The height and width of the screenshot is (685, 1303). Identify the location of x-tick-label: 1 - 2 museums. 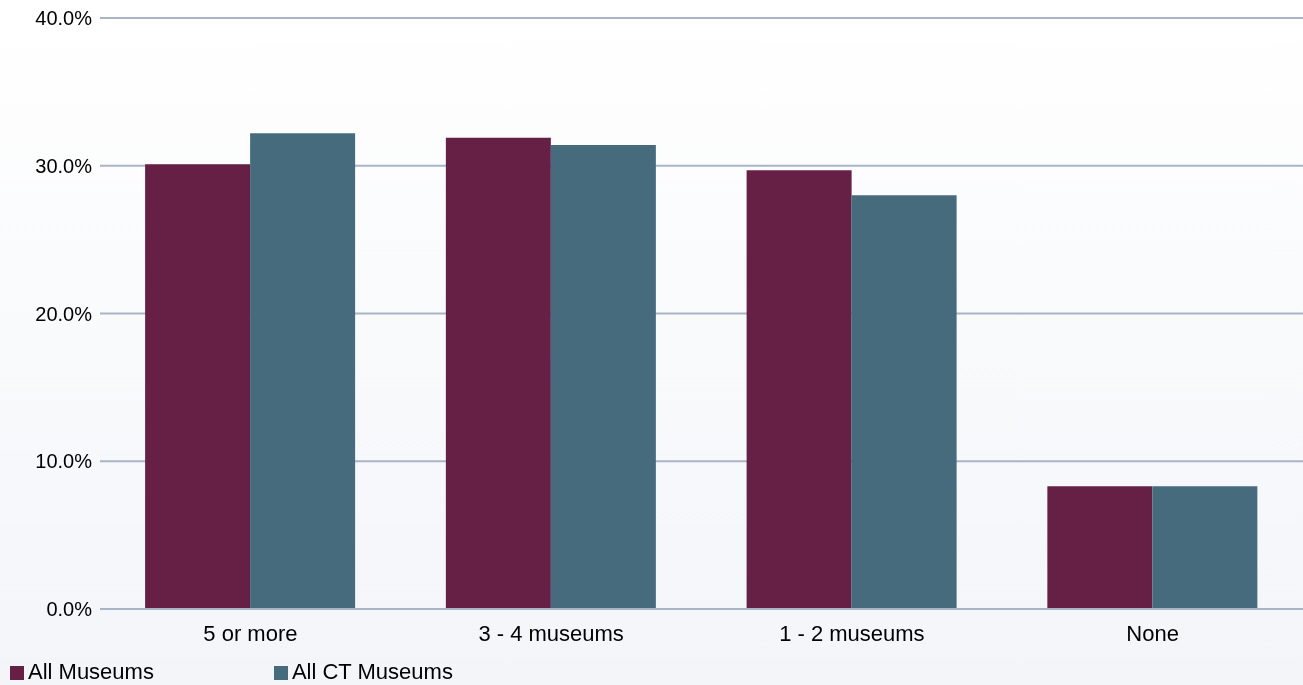
(852, 633).